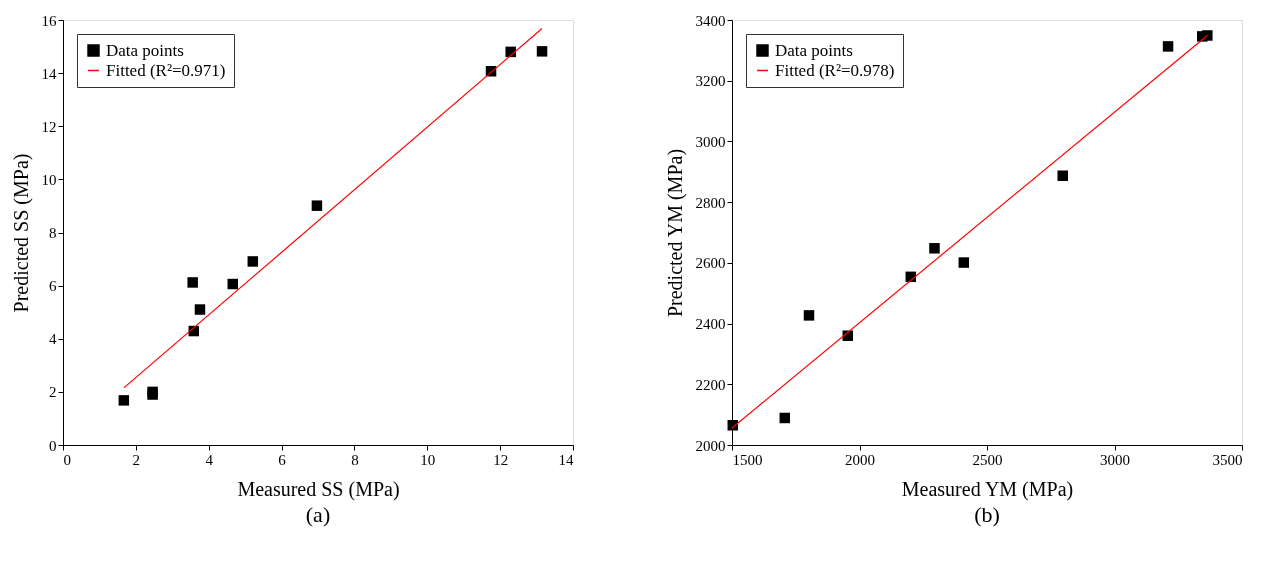  What do you see at coordinates (49, 20) in the screenshot?
I see `y-tick-label: 16` at bounding box center [49, 20].